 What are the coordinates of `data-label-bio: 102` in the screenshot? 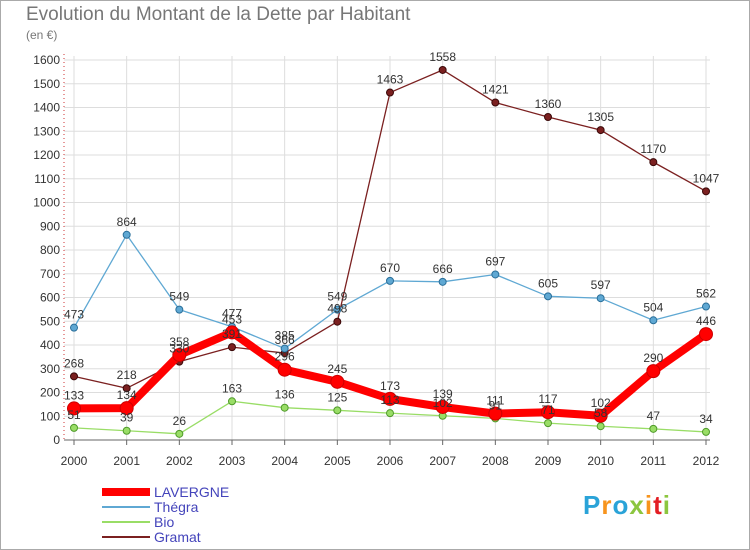 It's located at (443, 403).